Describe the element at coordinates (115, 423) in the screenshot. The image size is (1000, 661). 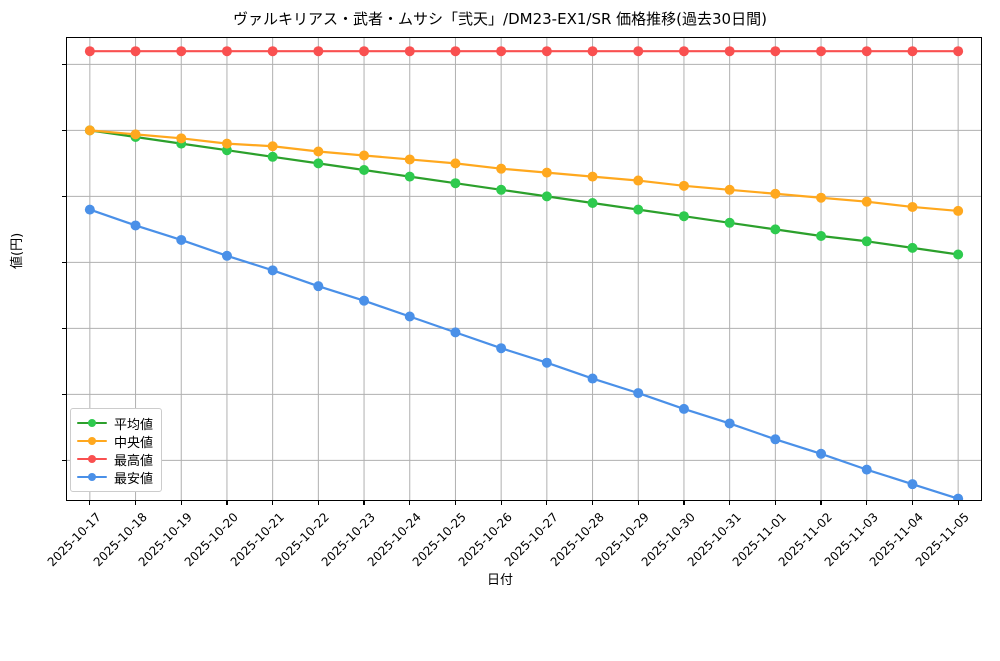
I see `legend-item-0: 平均値` at that location.